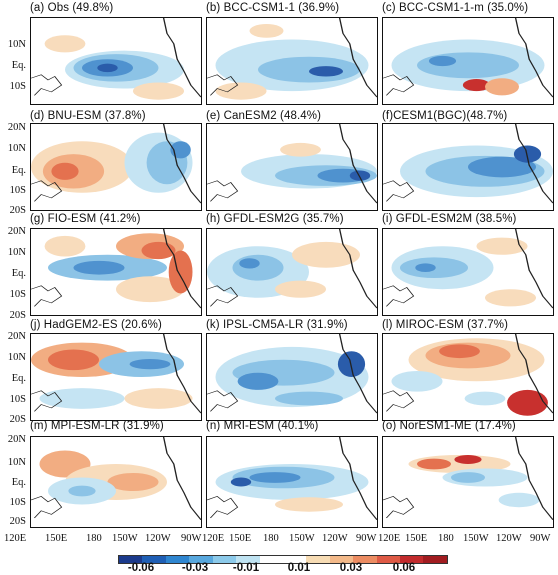  Describe the element at coordinates (262, 426) in the screenshot. I see `panel-title: (n) MRI-ESM (40.1%)` at that location.